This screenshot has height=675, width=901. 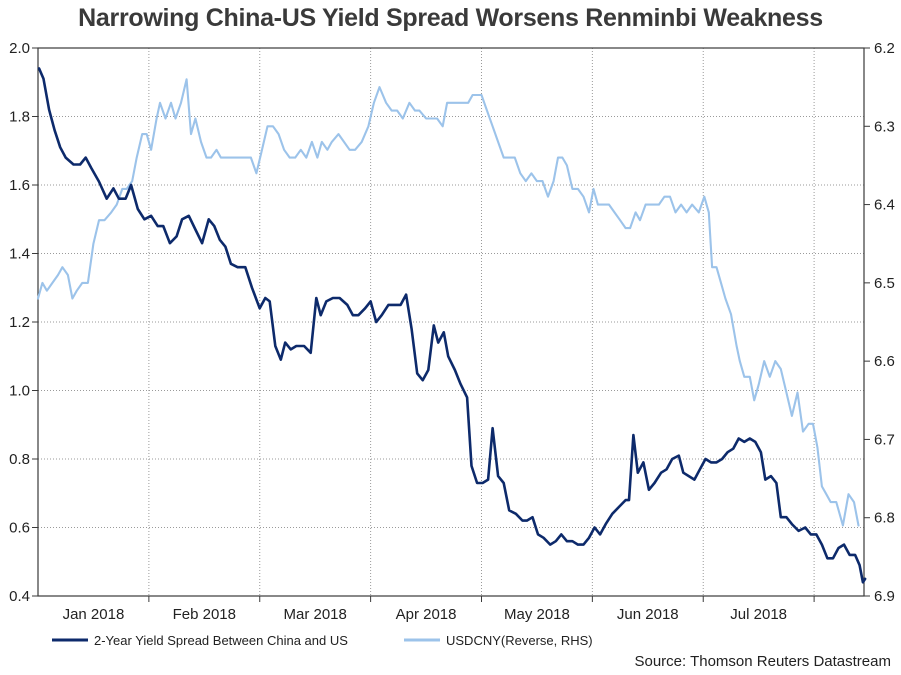 I want to click on left-tick-label: 0.6, so click(x=19, y=528).